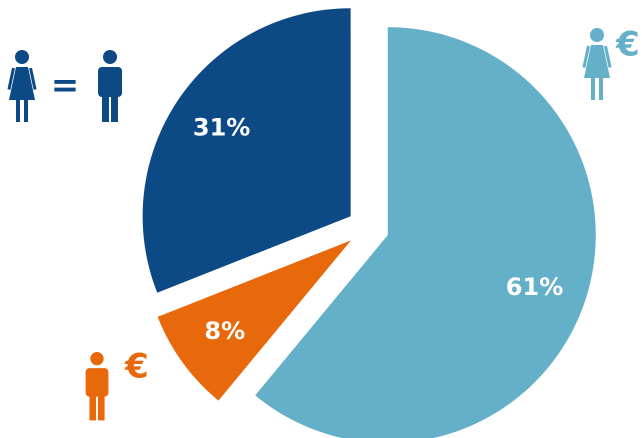 This screenshot has height=438, width=642. What do you see at coordinates (534, 287) in the screenshot?
I see `value-label: 61%` at bounding box center [534, 287].